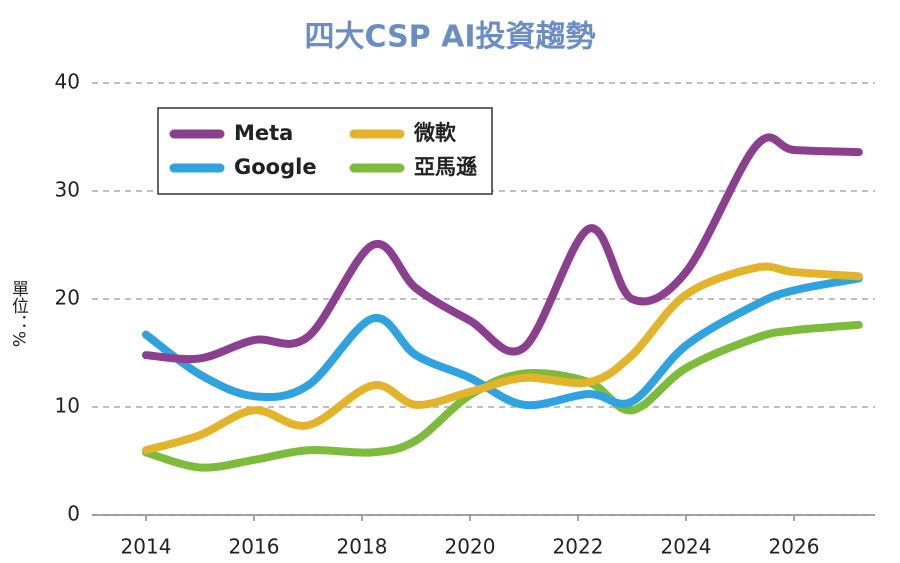 This screenshot has width=900, height=563. Describe the element at coordinates (67, 406) in the screenshot. I see `y-tick-label: 10` at that location.